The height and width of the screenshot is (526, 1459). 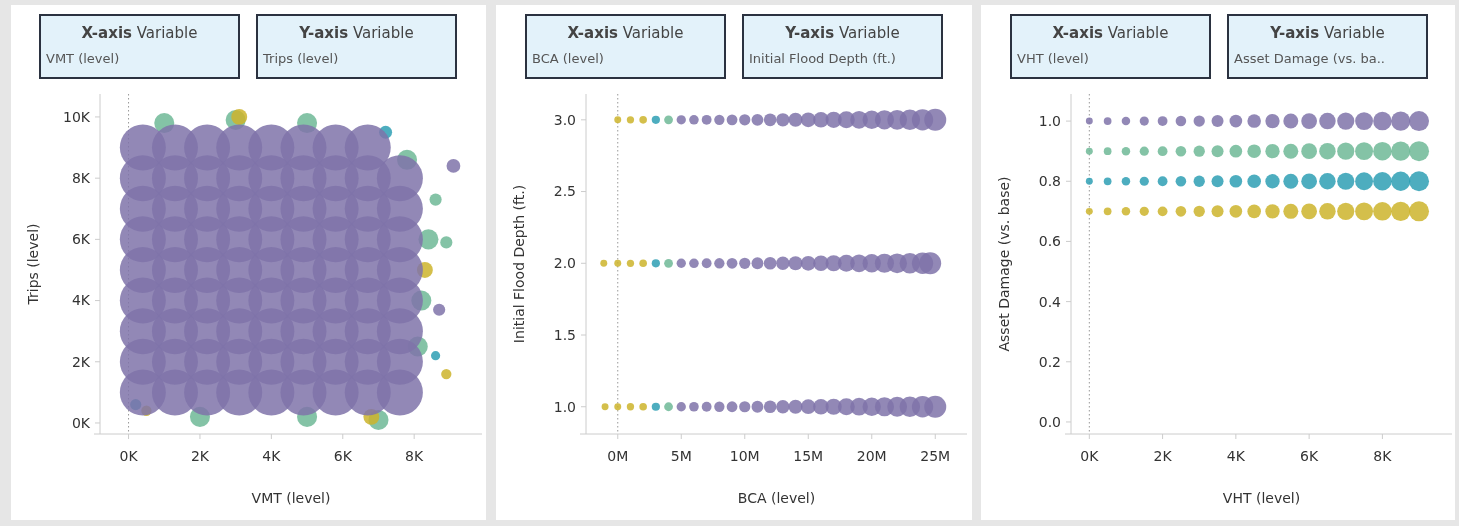 What do you see at coordinates (564, 263) in the screenshot?
I see `y-tick-label: 2.0` at bounding box center [564, 263].